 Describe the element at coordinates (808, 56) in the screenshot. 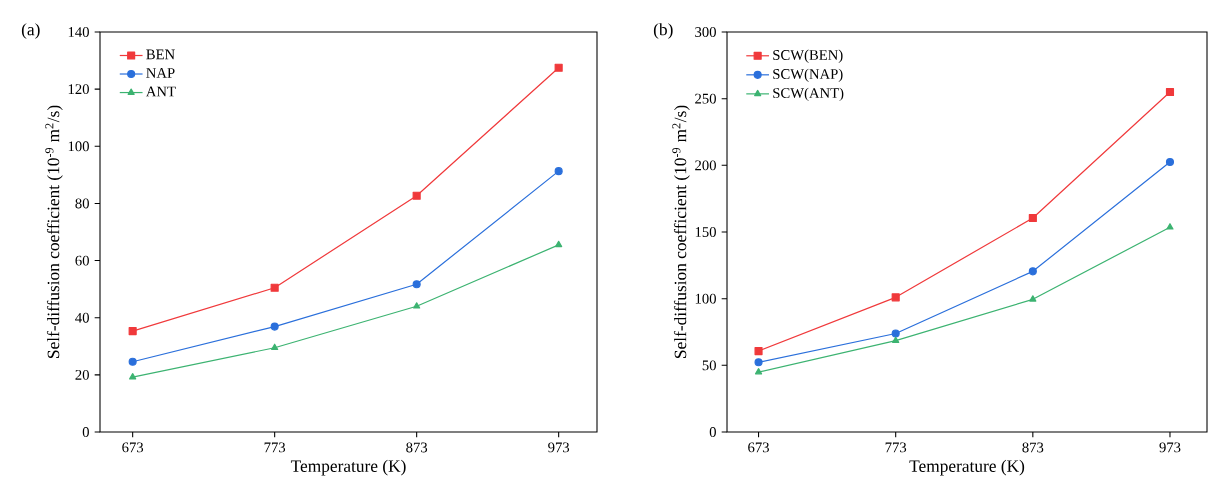

I see `legend-label: SCW(BEN)` at that location.